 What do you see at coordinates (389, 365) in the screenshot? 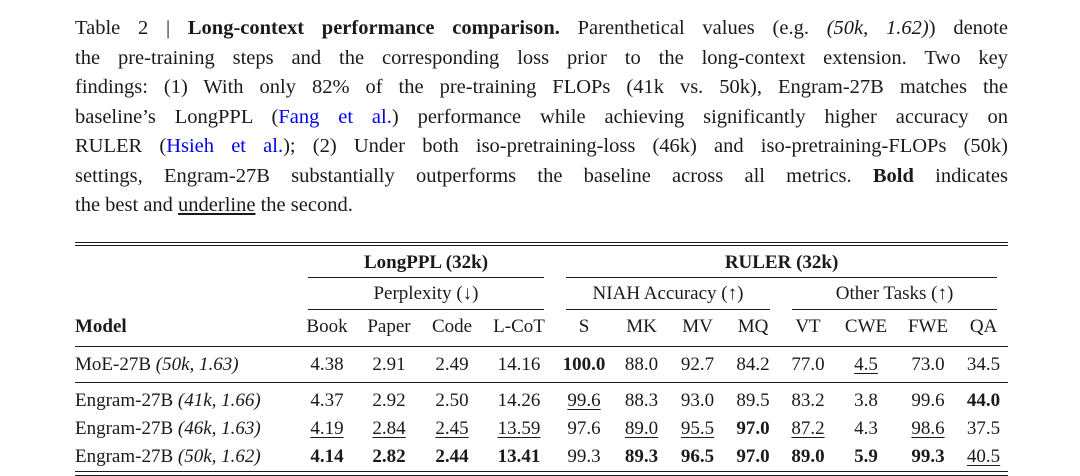
I see `metric-cell: 2.91` at bounding box center [389, 365].